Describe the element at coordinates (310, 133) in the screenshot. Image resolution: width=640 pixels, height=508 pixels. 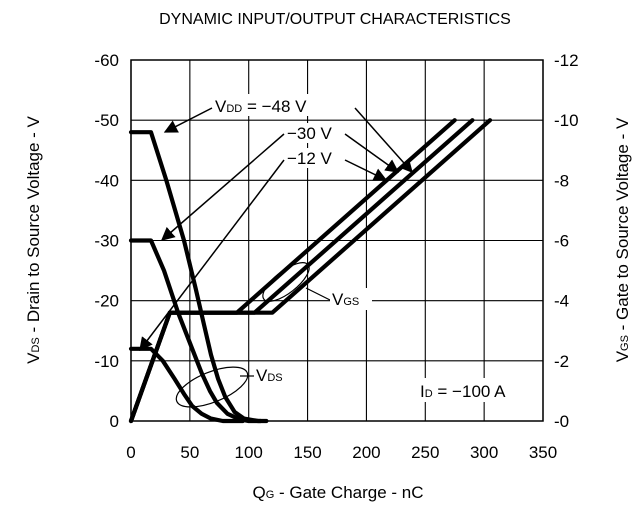
I see `vdd-30-label: −30 V` at that location.